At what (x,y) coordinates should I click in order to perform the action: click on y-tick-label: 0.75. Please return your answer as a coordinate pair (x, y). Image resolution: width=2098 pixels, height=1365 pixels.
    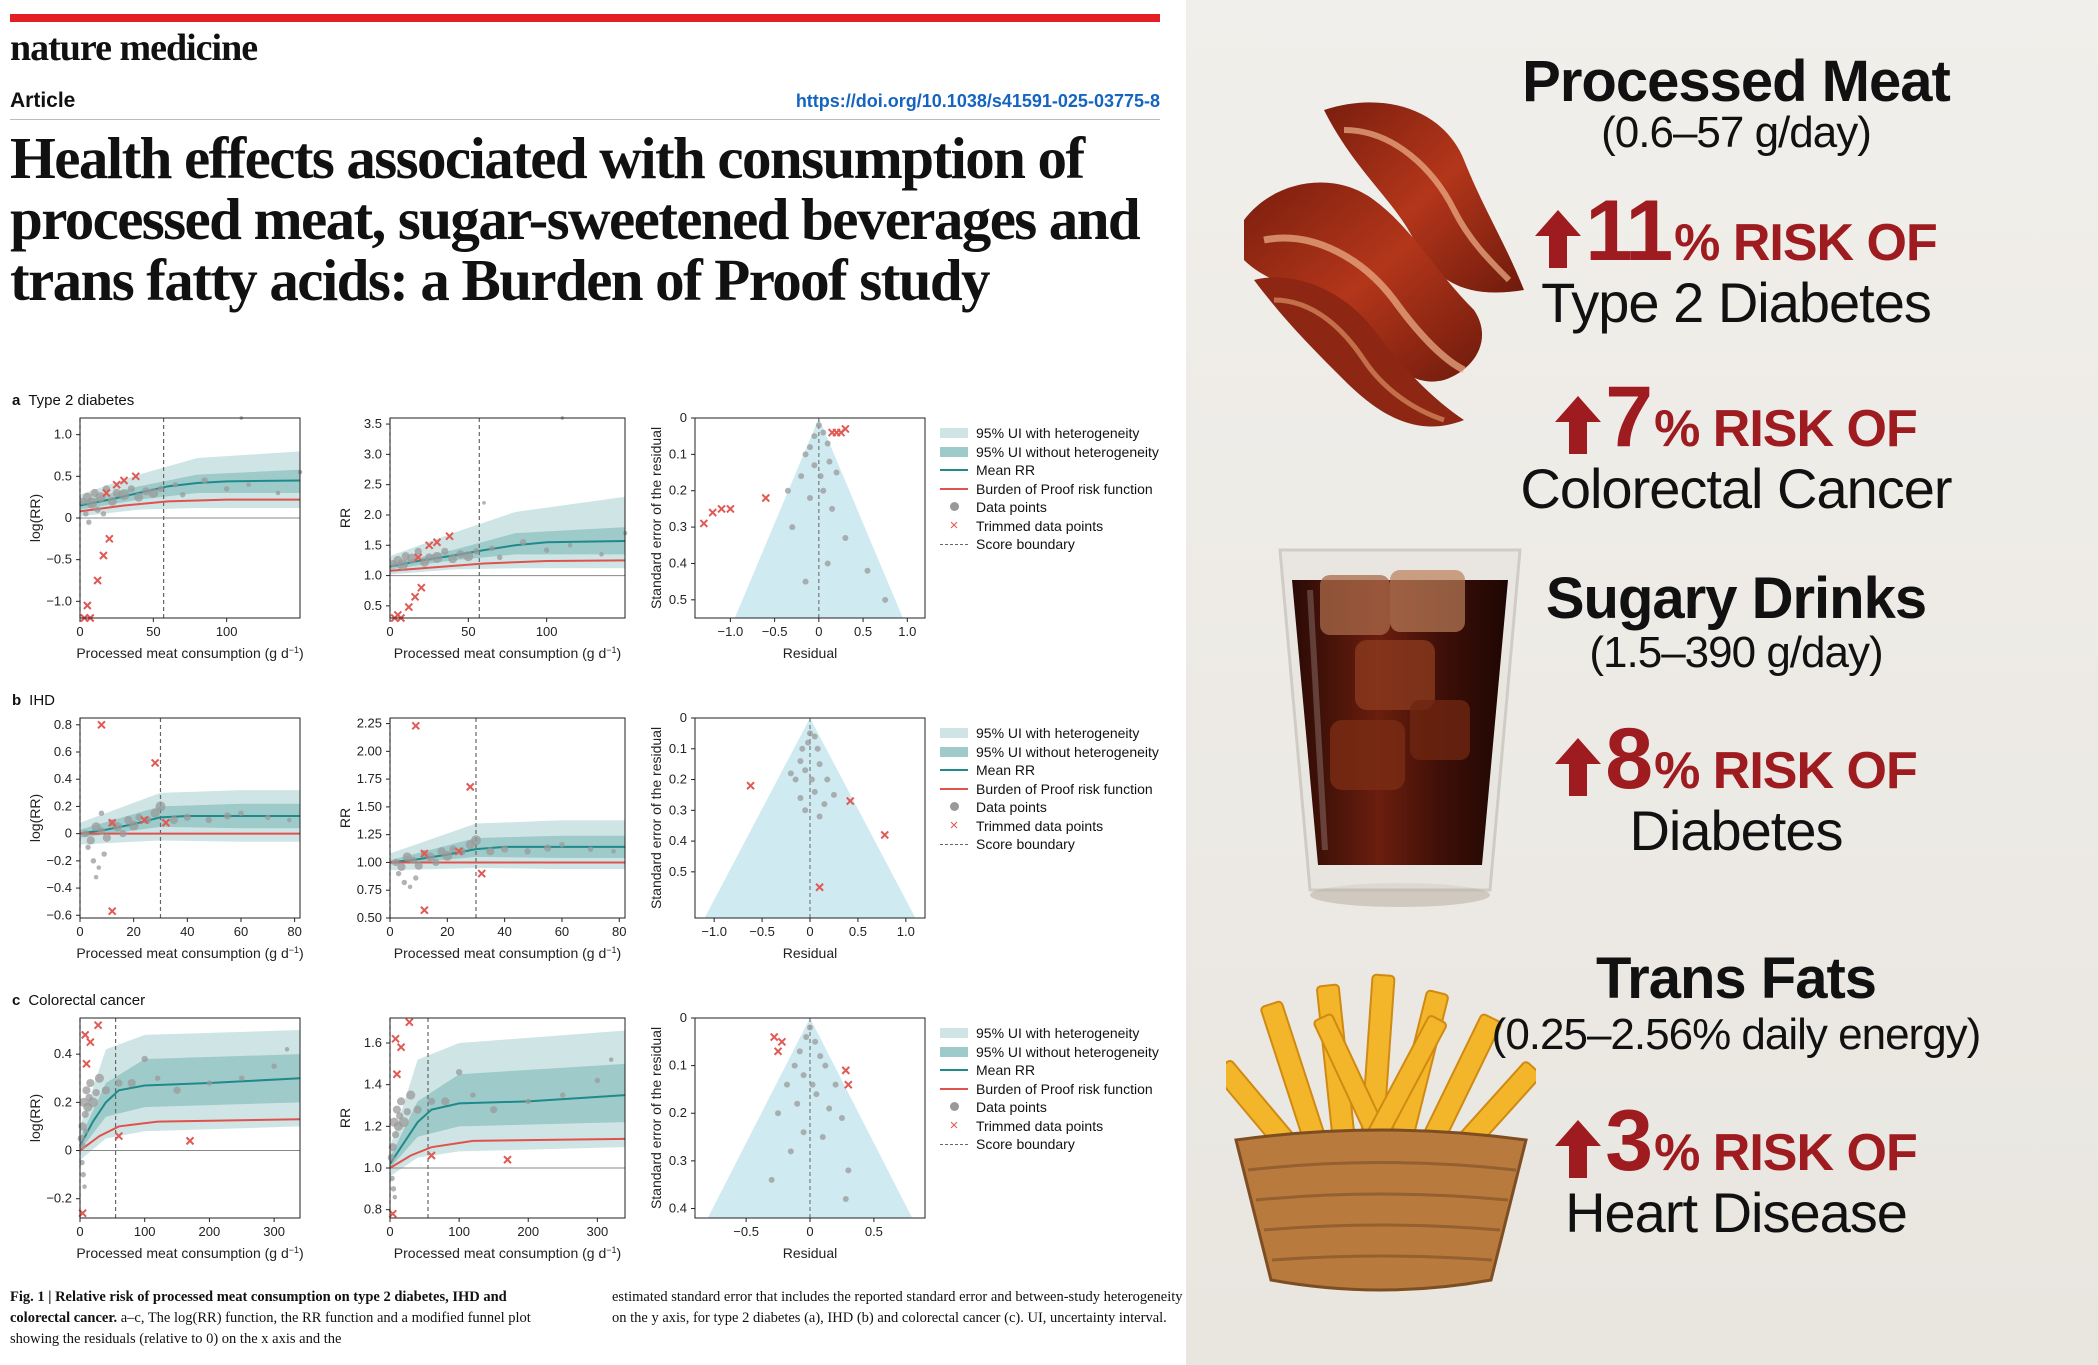
    Looking at the image, I should click on (369, 889).